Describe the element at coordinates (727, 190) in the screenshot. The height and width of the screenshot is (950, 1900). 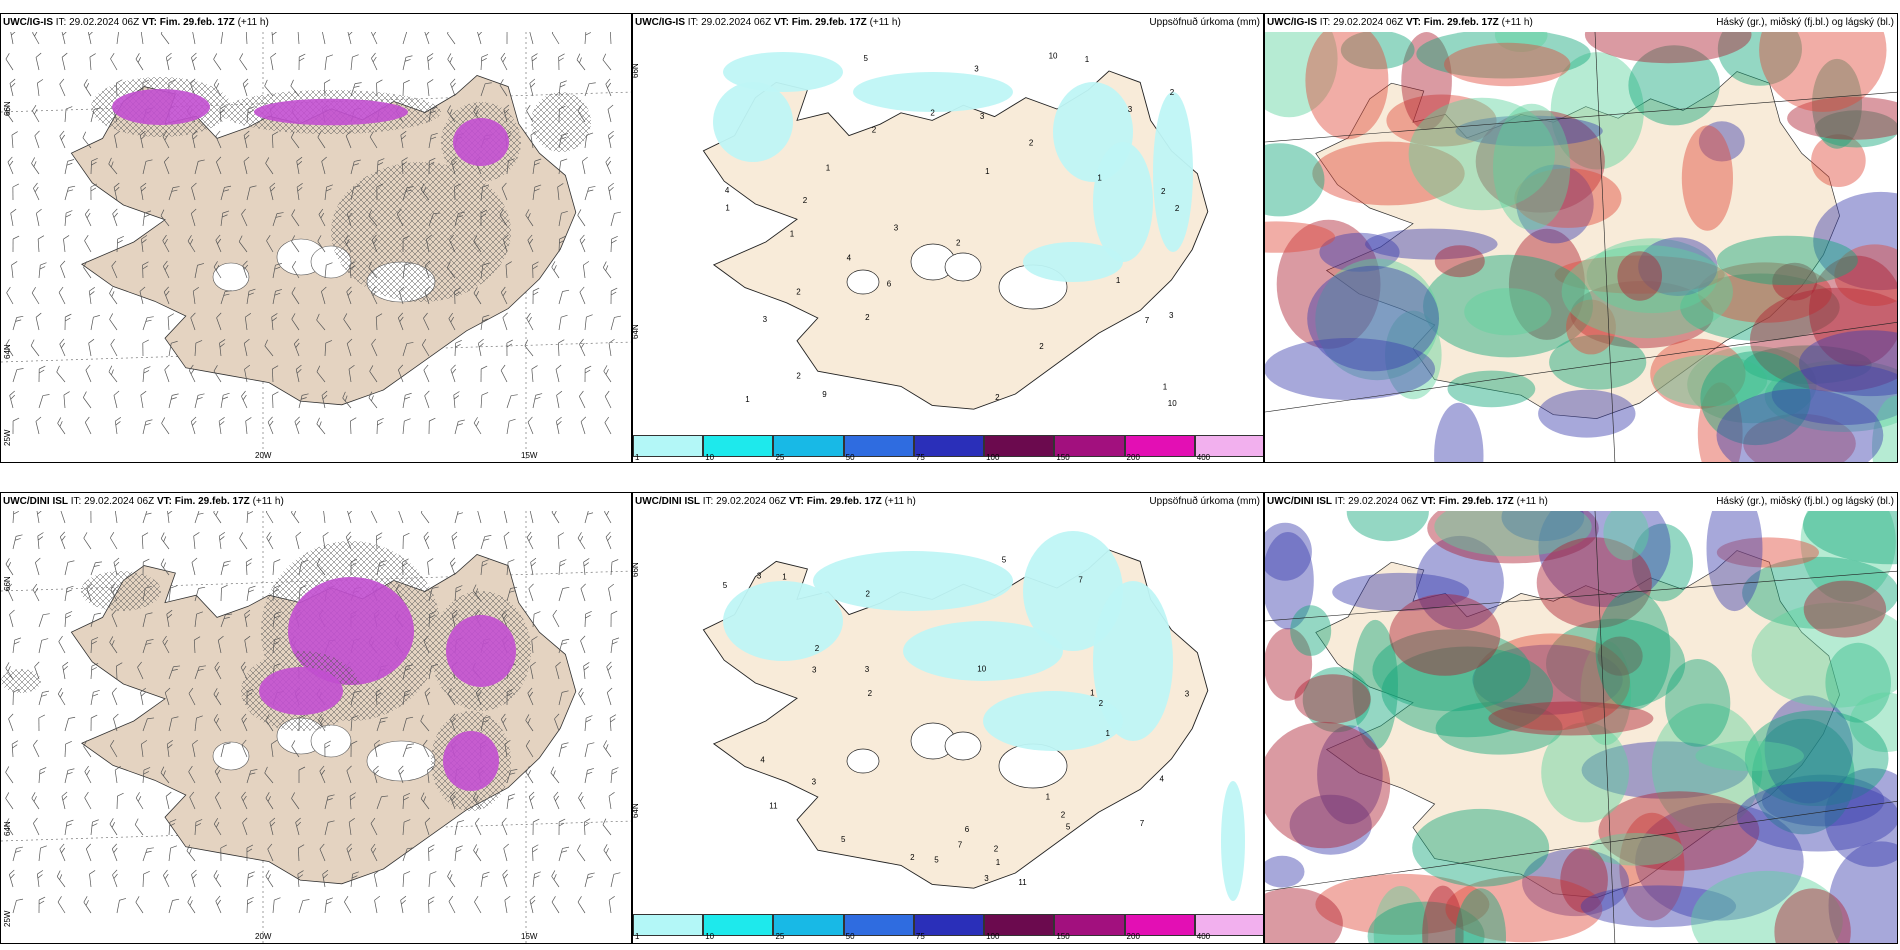
I see `precip-value: 4` at that location.